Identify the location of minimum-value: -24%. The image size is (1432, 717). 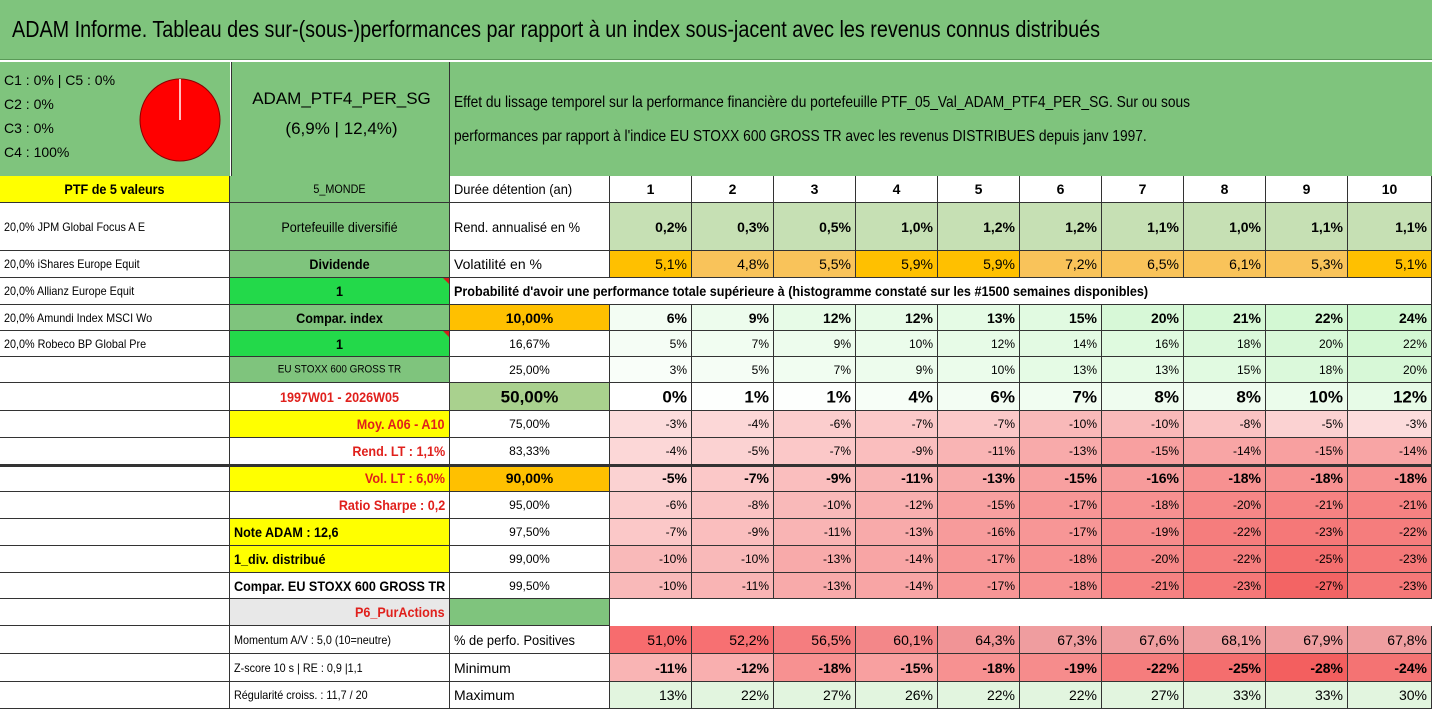
(1390, 668).